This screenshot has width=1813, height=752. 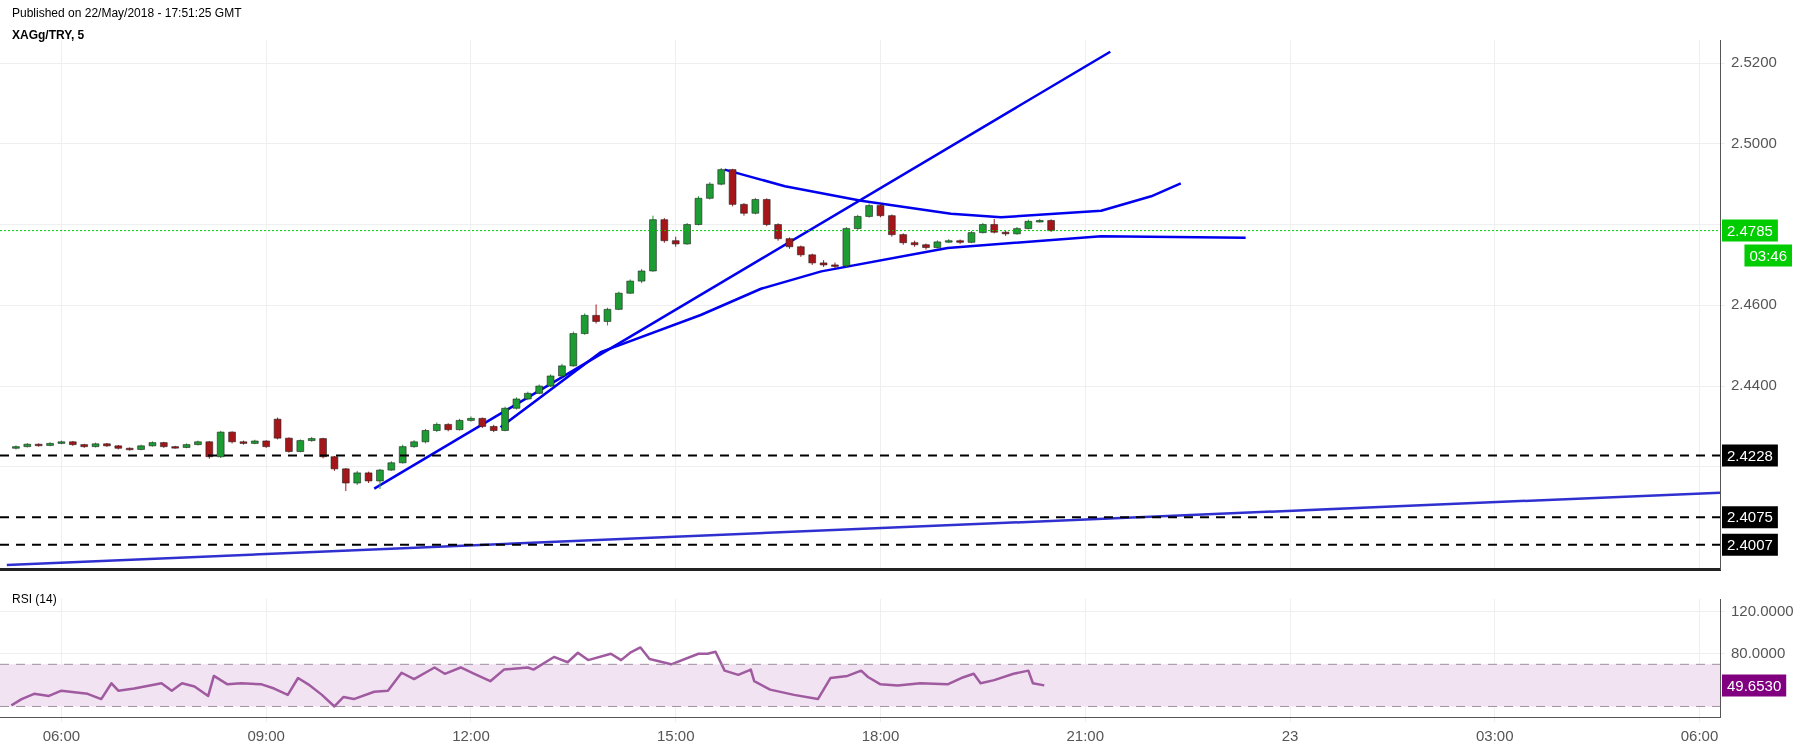 What do you see at coordinates (471, 736) in the screenshot?
I see `x-tick-label: 12:00` at bounding box center [471, 736].